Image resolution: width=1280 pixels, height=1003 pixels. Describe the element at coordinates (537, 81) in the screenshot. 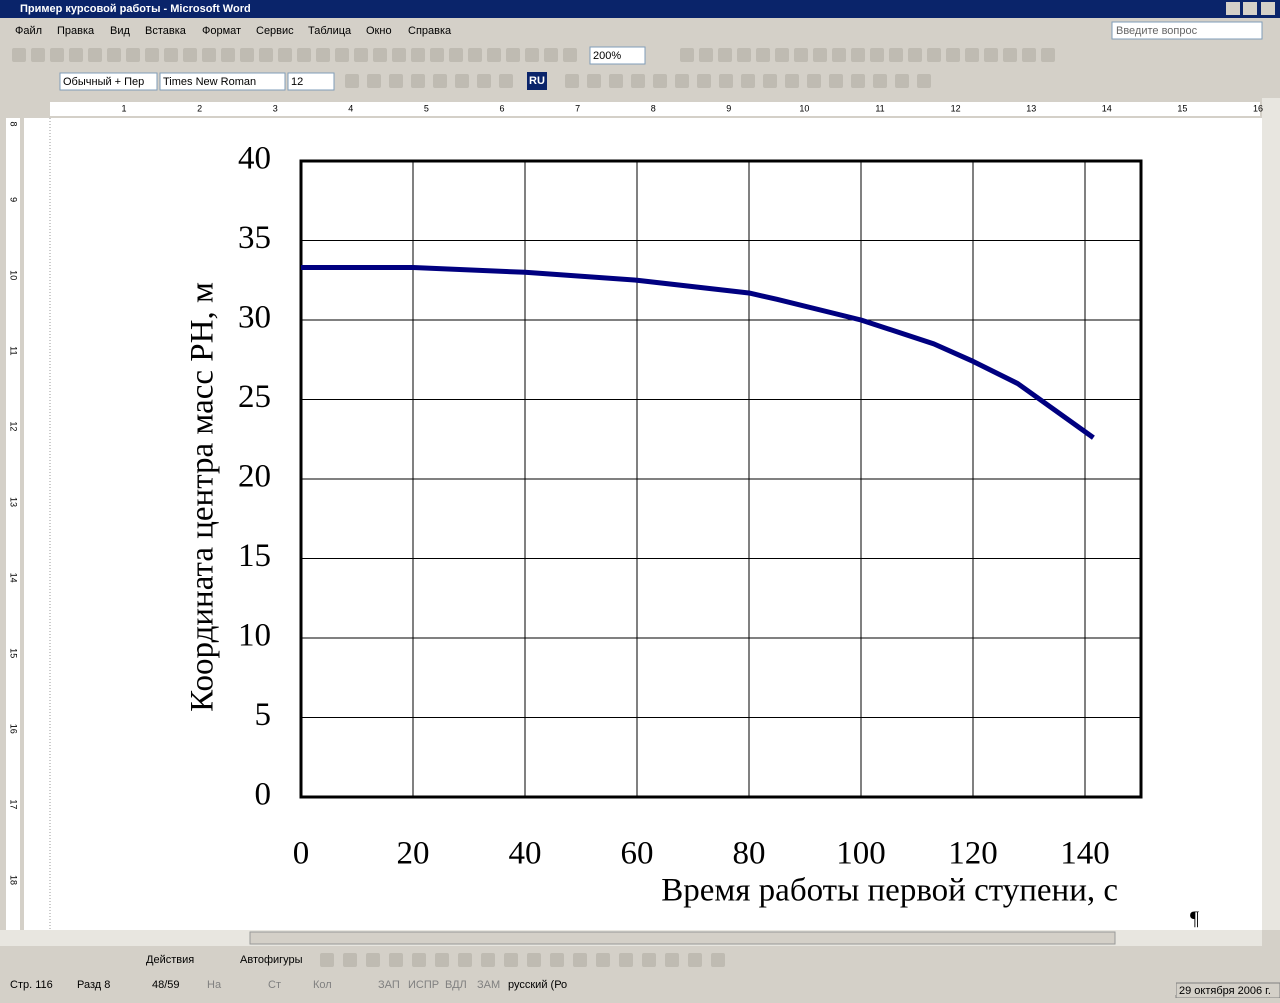

I see `language-button` at that location.